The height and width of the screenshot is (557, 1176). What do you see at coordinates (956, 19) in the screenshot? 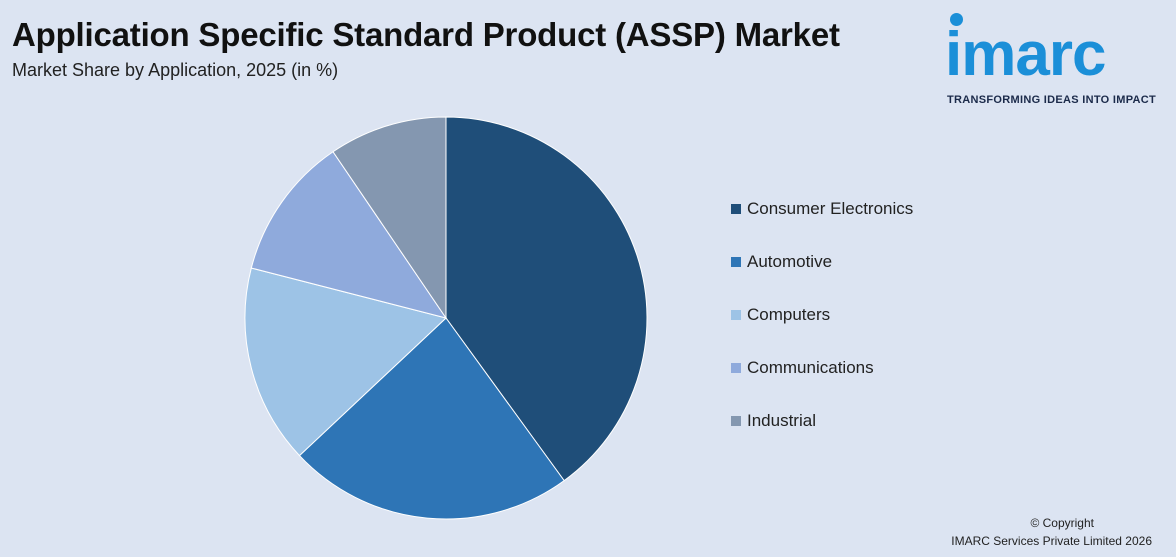
I see `logo-dot-icon` at bounding box center [956, 19].